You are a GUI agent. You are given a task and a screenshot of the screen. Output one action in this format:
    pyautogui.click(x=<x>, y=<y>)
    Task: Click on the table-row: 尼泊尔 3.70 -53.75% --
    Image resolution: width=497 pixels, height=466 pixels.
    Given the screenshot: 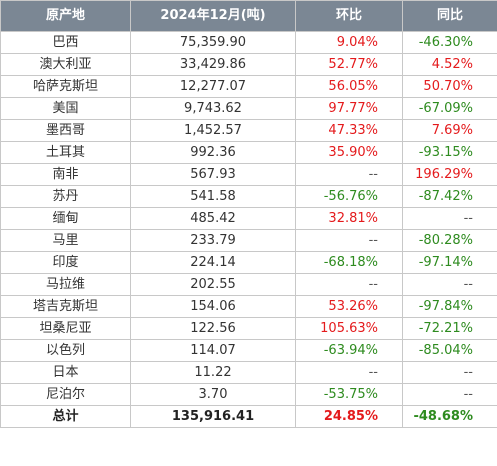 What is the action you would take?
    pyautogui.click(x=248, y=394)
    